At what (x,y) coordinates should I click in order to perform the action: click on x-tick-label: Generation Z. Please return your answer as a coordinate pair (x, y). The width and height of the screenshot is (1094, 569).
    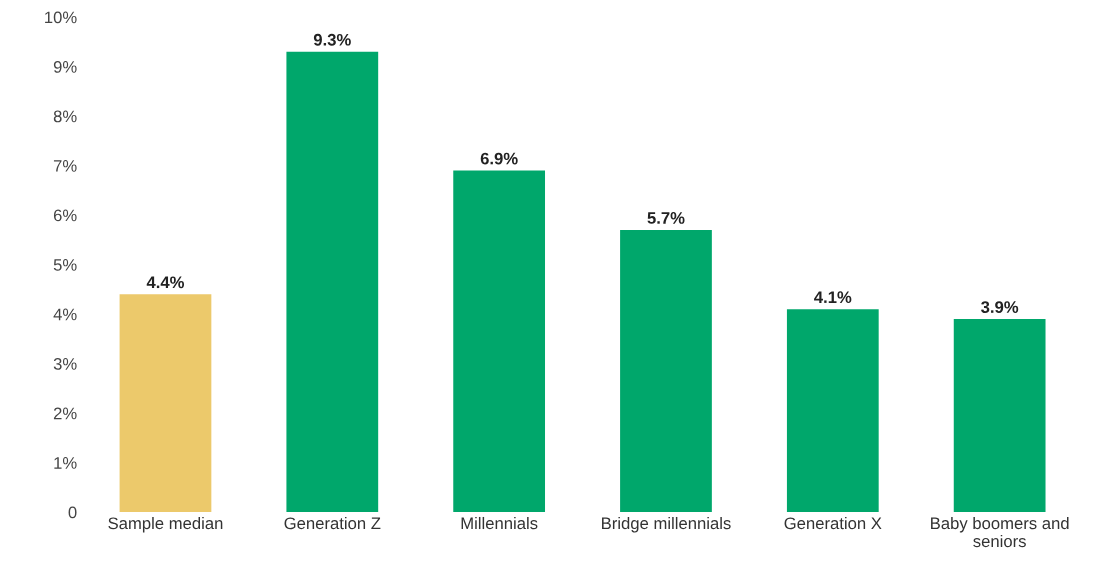
    Looking at the image, I should click on (332, 523).